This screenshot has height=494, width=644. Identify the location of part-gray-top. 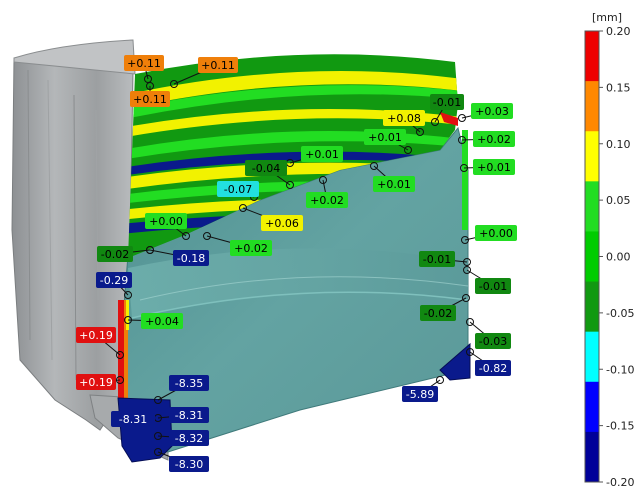
(74, 57).